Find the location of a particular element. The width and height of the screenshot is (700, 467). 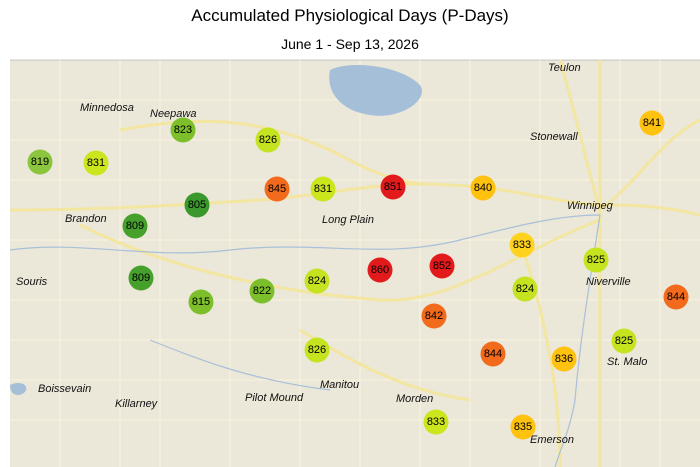

place-label: Pilot Mound is located at coordinates (274, 398).